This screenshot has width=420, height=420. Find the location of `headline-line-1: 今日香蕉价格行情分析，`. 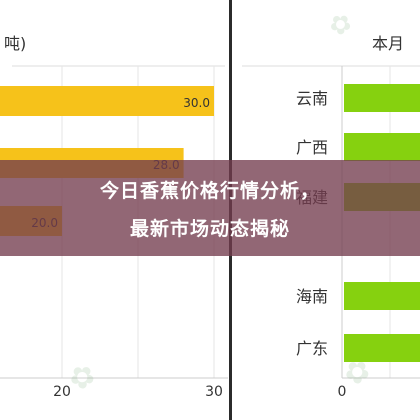

headline-line-1: 今日香蕉价格行情分析， is located at coordinates (209, 191).